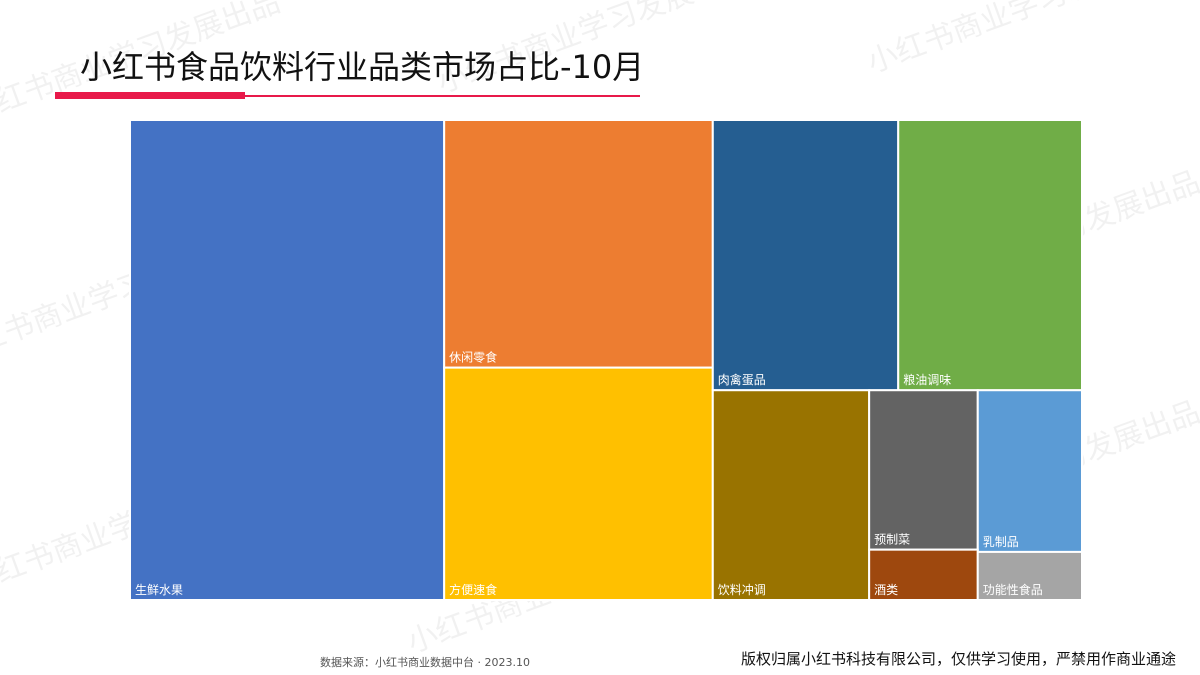  Describe the element at coordinates (425, 662) in the screenshot. I see `data-source: 数据来源：小红书商业数据中台 · 2023.10` at that location.